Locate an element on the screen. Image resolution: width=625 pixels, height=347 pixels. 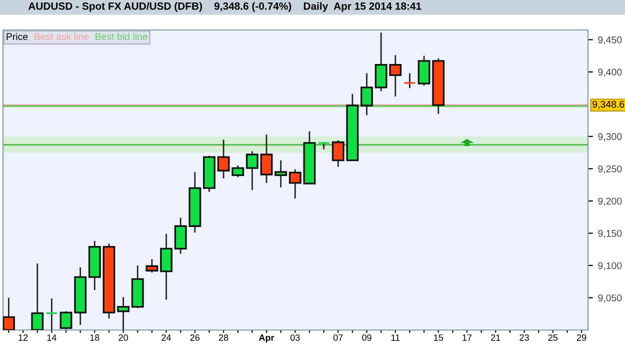
y-tick-label: 9,150 is located at coordinates (610, 234).